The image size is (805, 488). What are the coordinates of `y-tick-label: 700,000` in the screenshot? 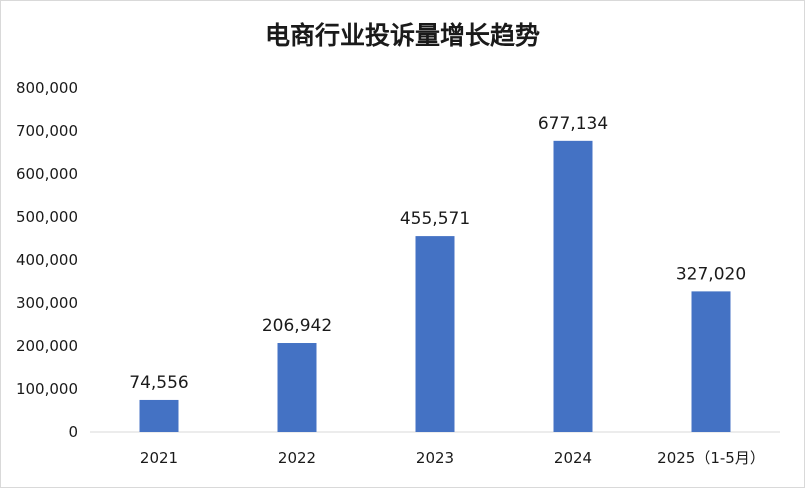 It's located at (47, 131).